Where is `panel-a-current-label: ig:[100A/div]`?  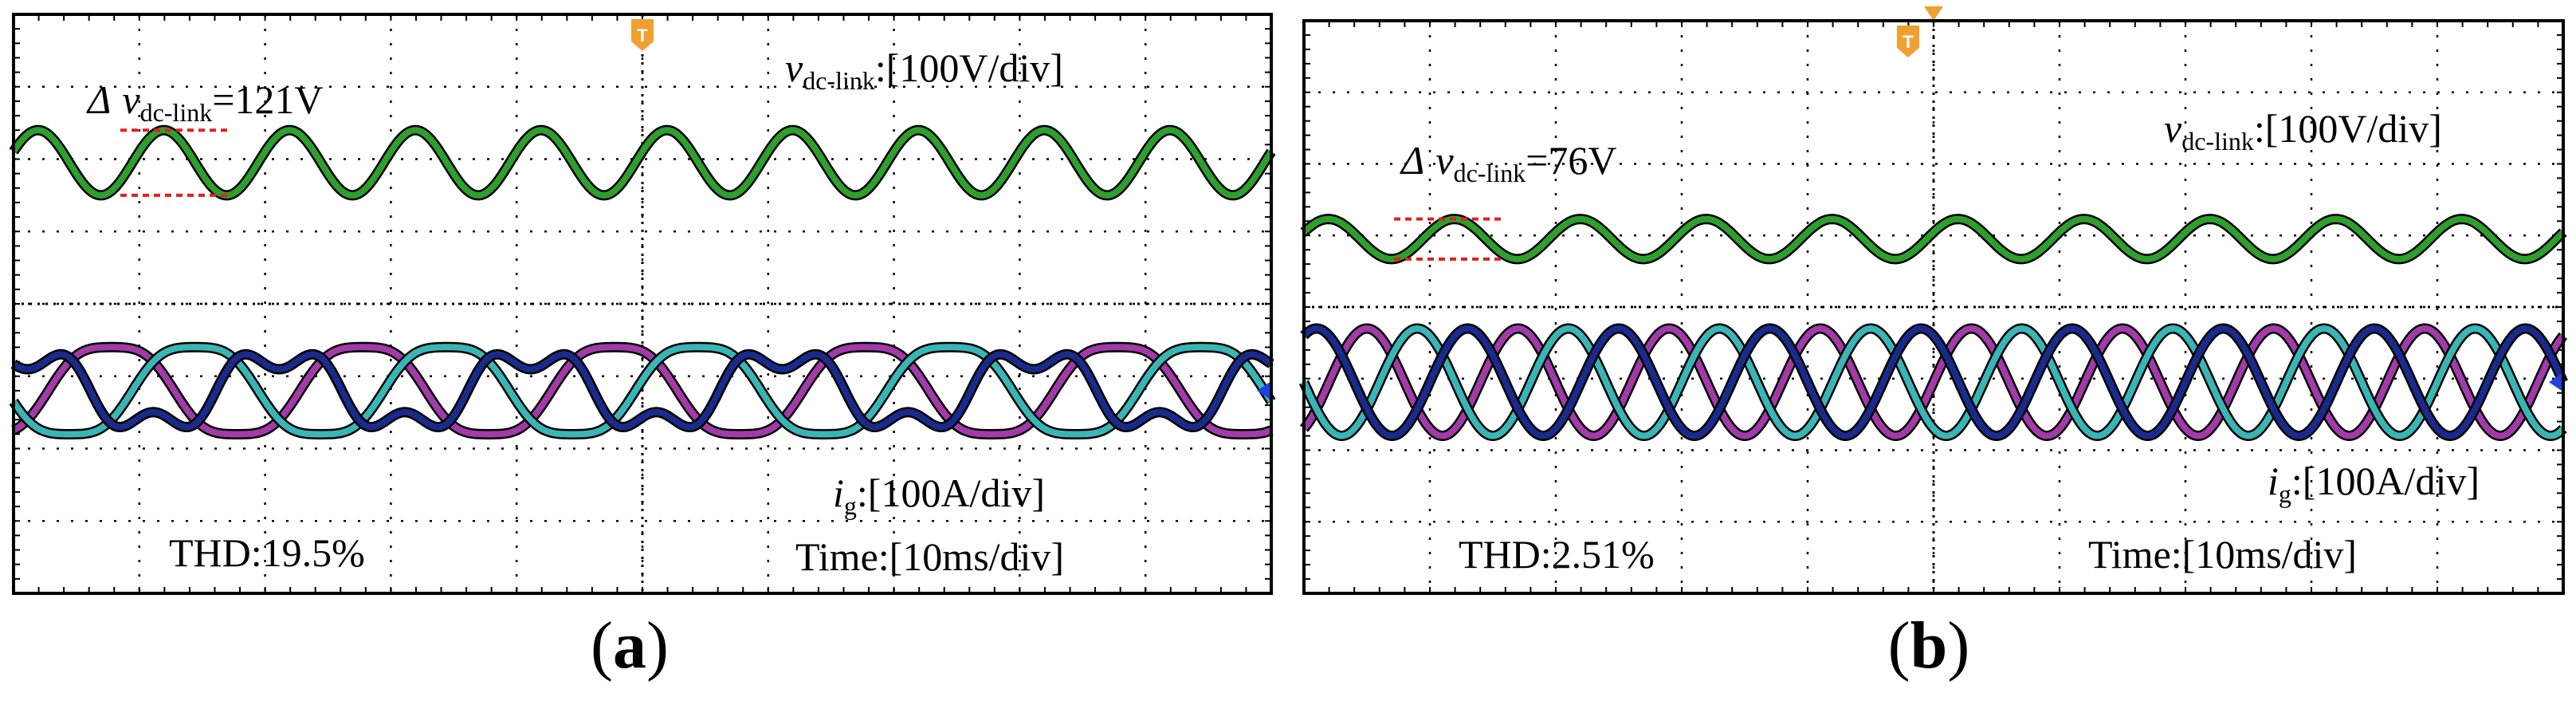 panel-a-current-label: ig:[100A/div] is located at coordinates (939, 495).